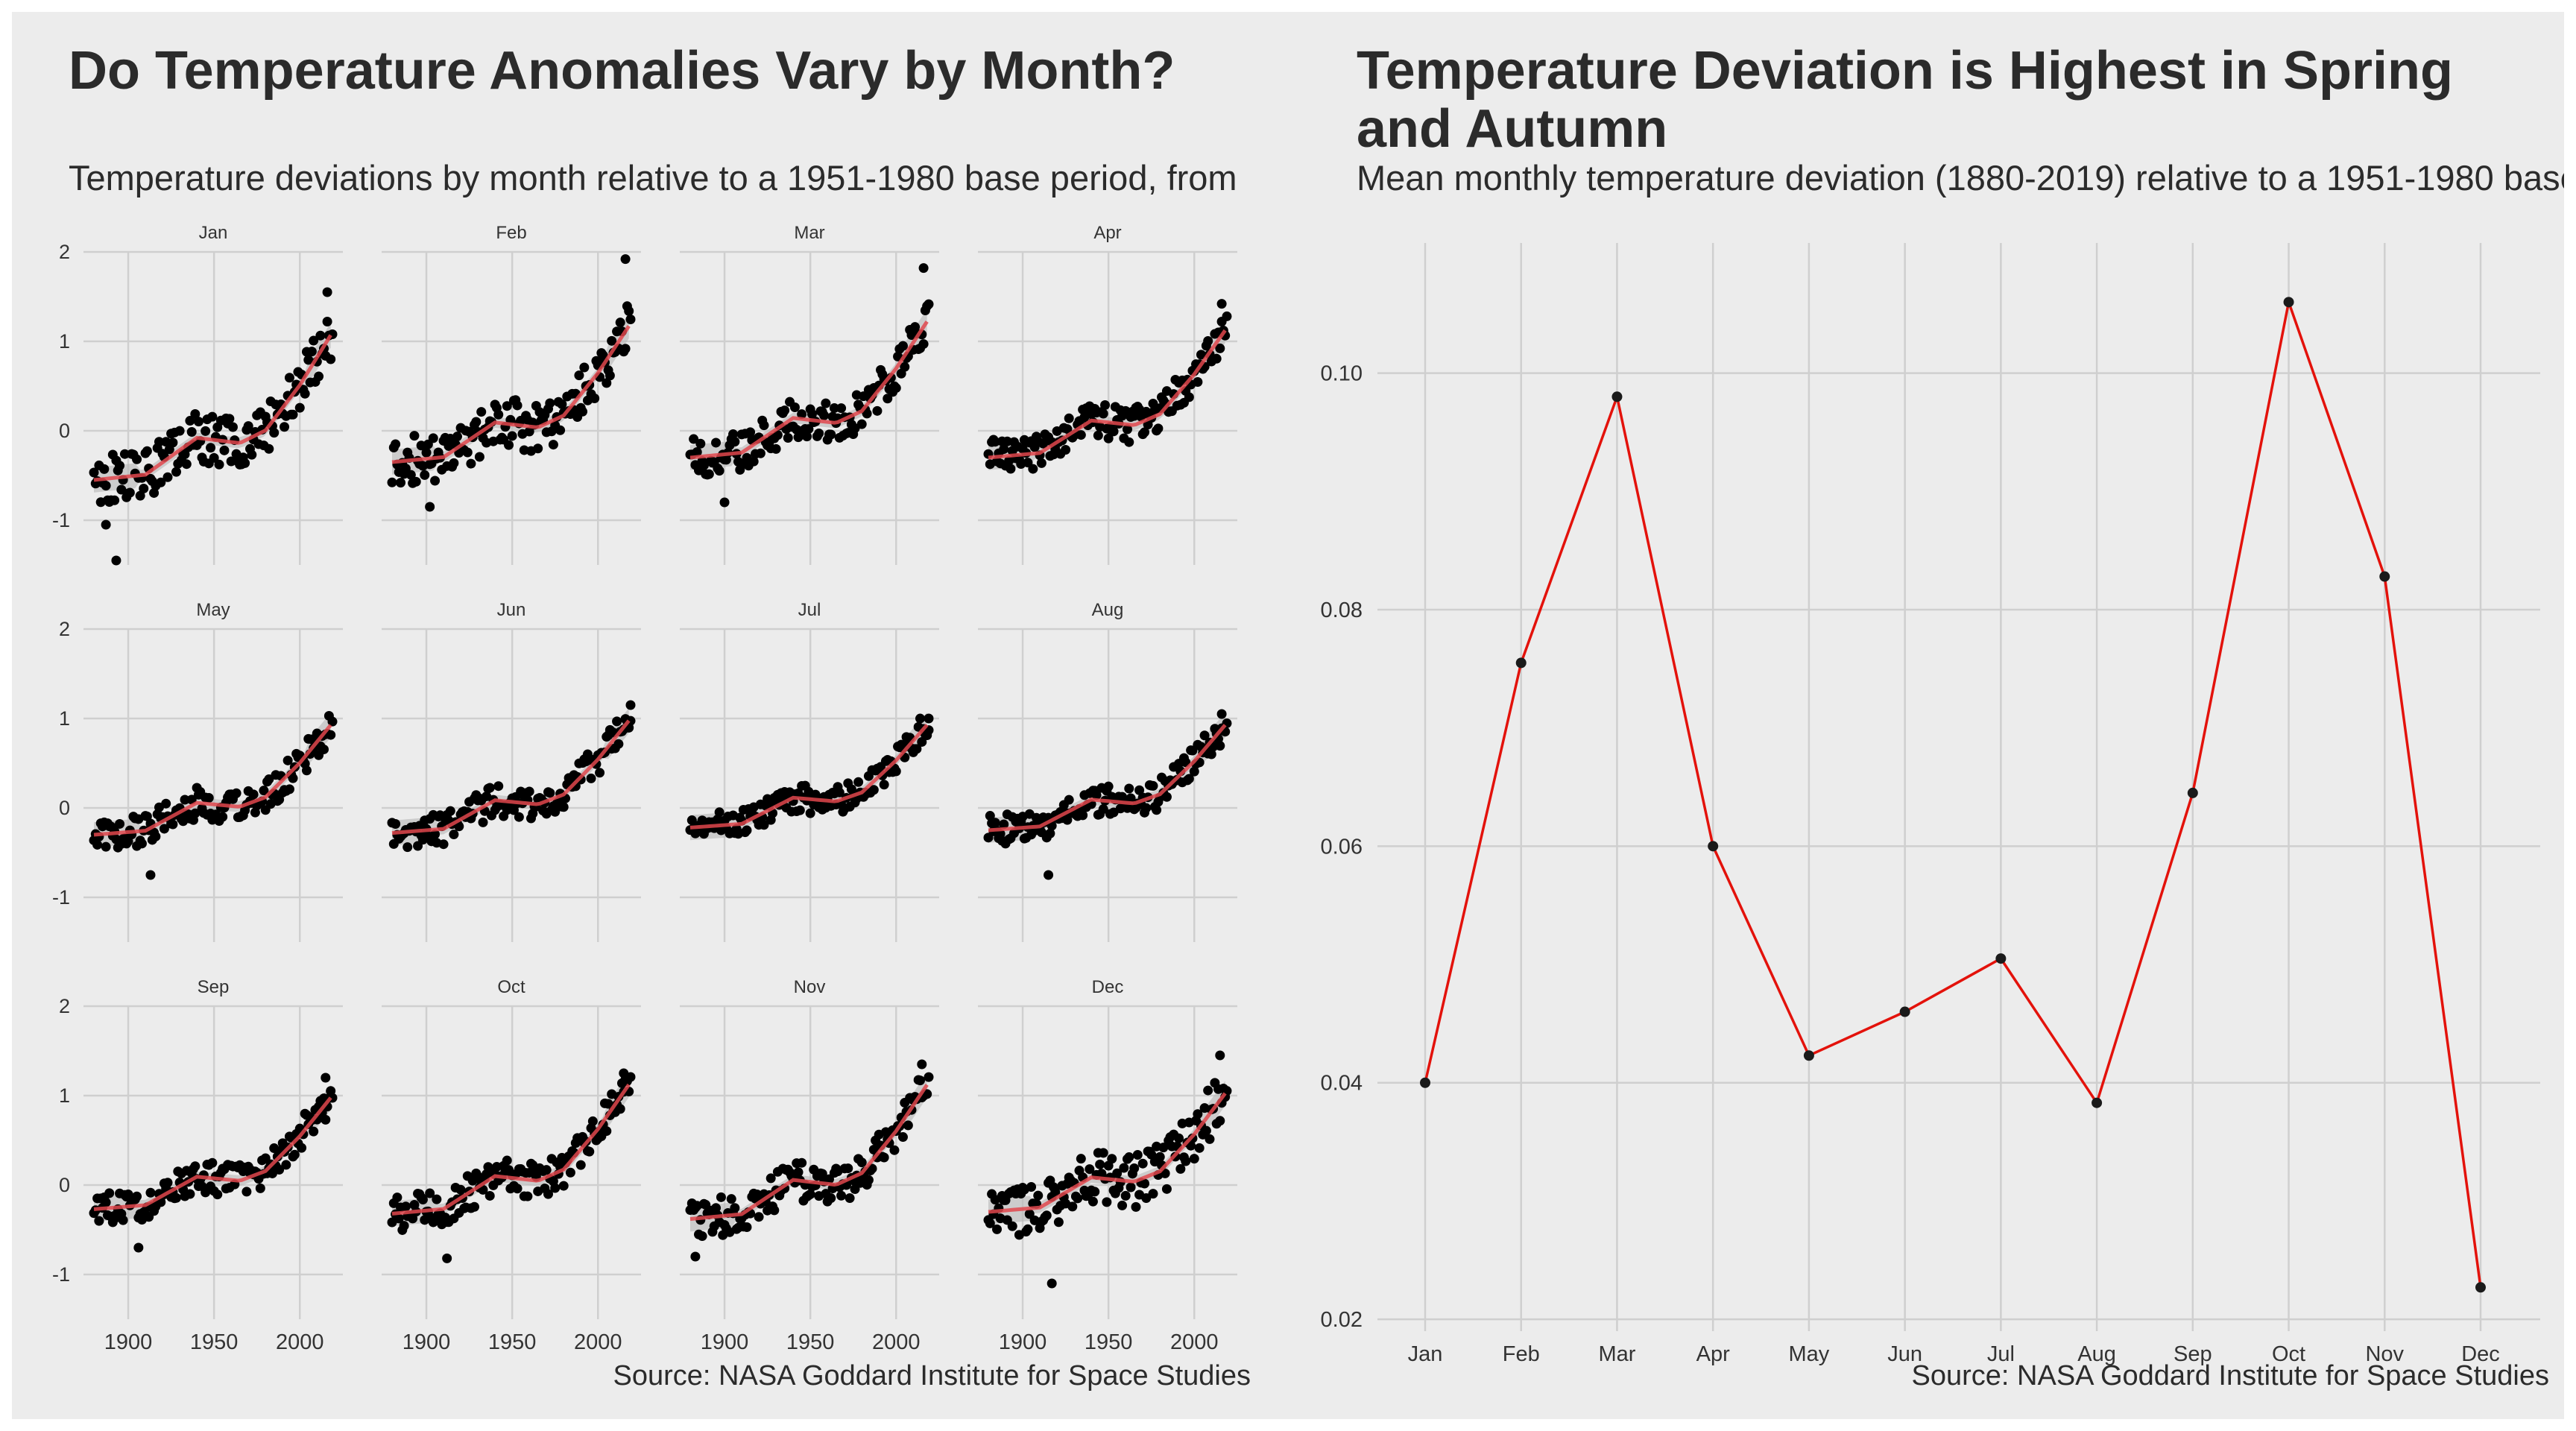 The image size is (2576, 1431). What do you see at coordinates (1904, 1011) in the screenshot?
I see `data-point-jun` at bounding box center [1904, 1011].